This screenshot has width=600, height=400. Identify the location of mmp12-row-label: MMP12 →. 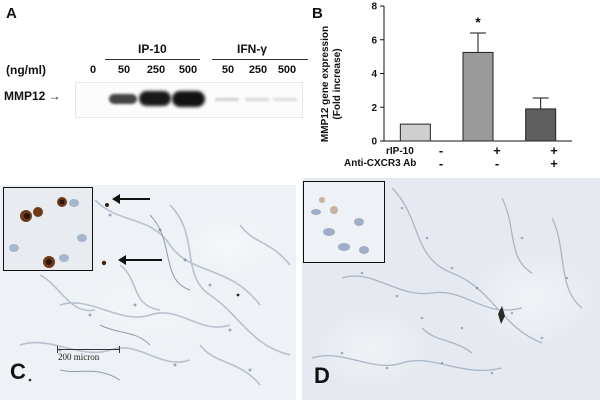
(32, 96).